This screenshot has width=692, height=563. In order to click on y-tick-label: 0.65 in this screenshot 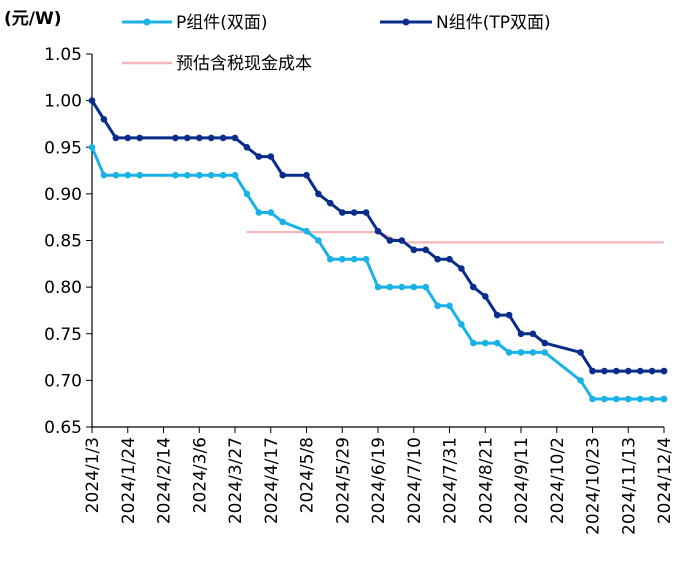, I will do `click(63, 428)`.